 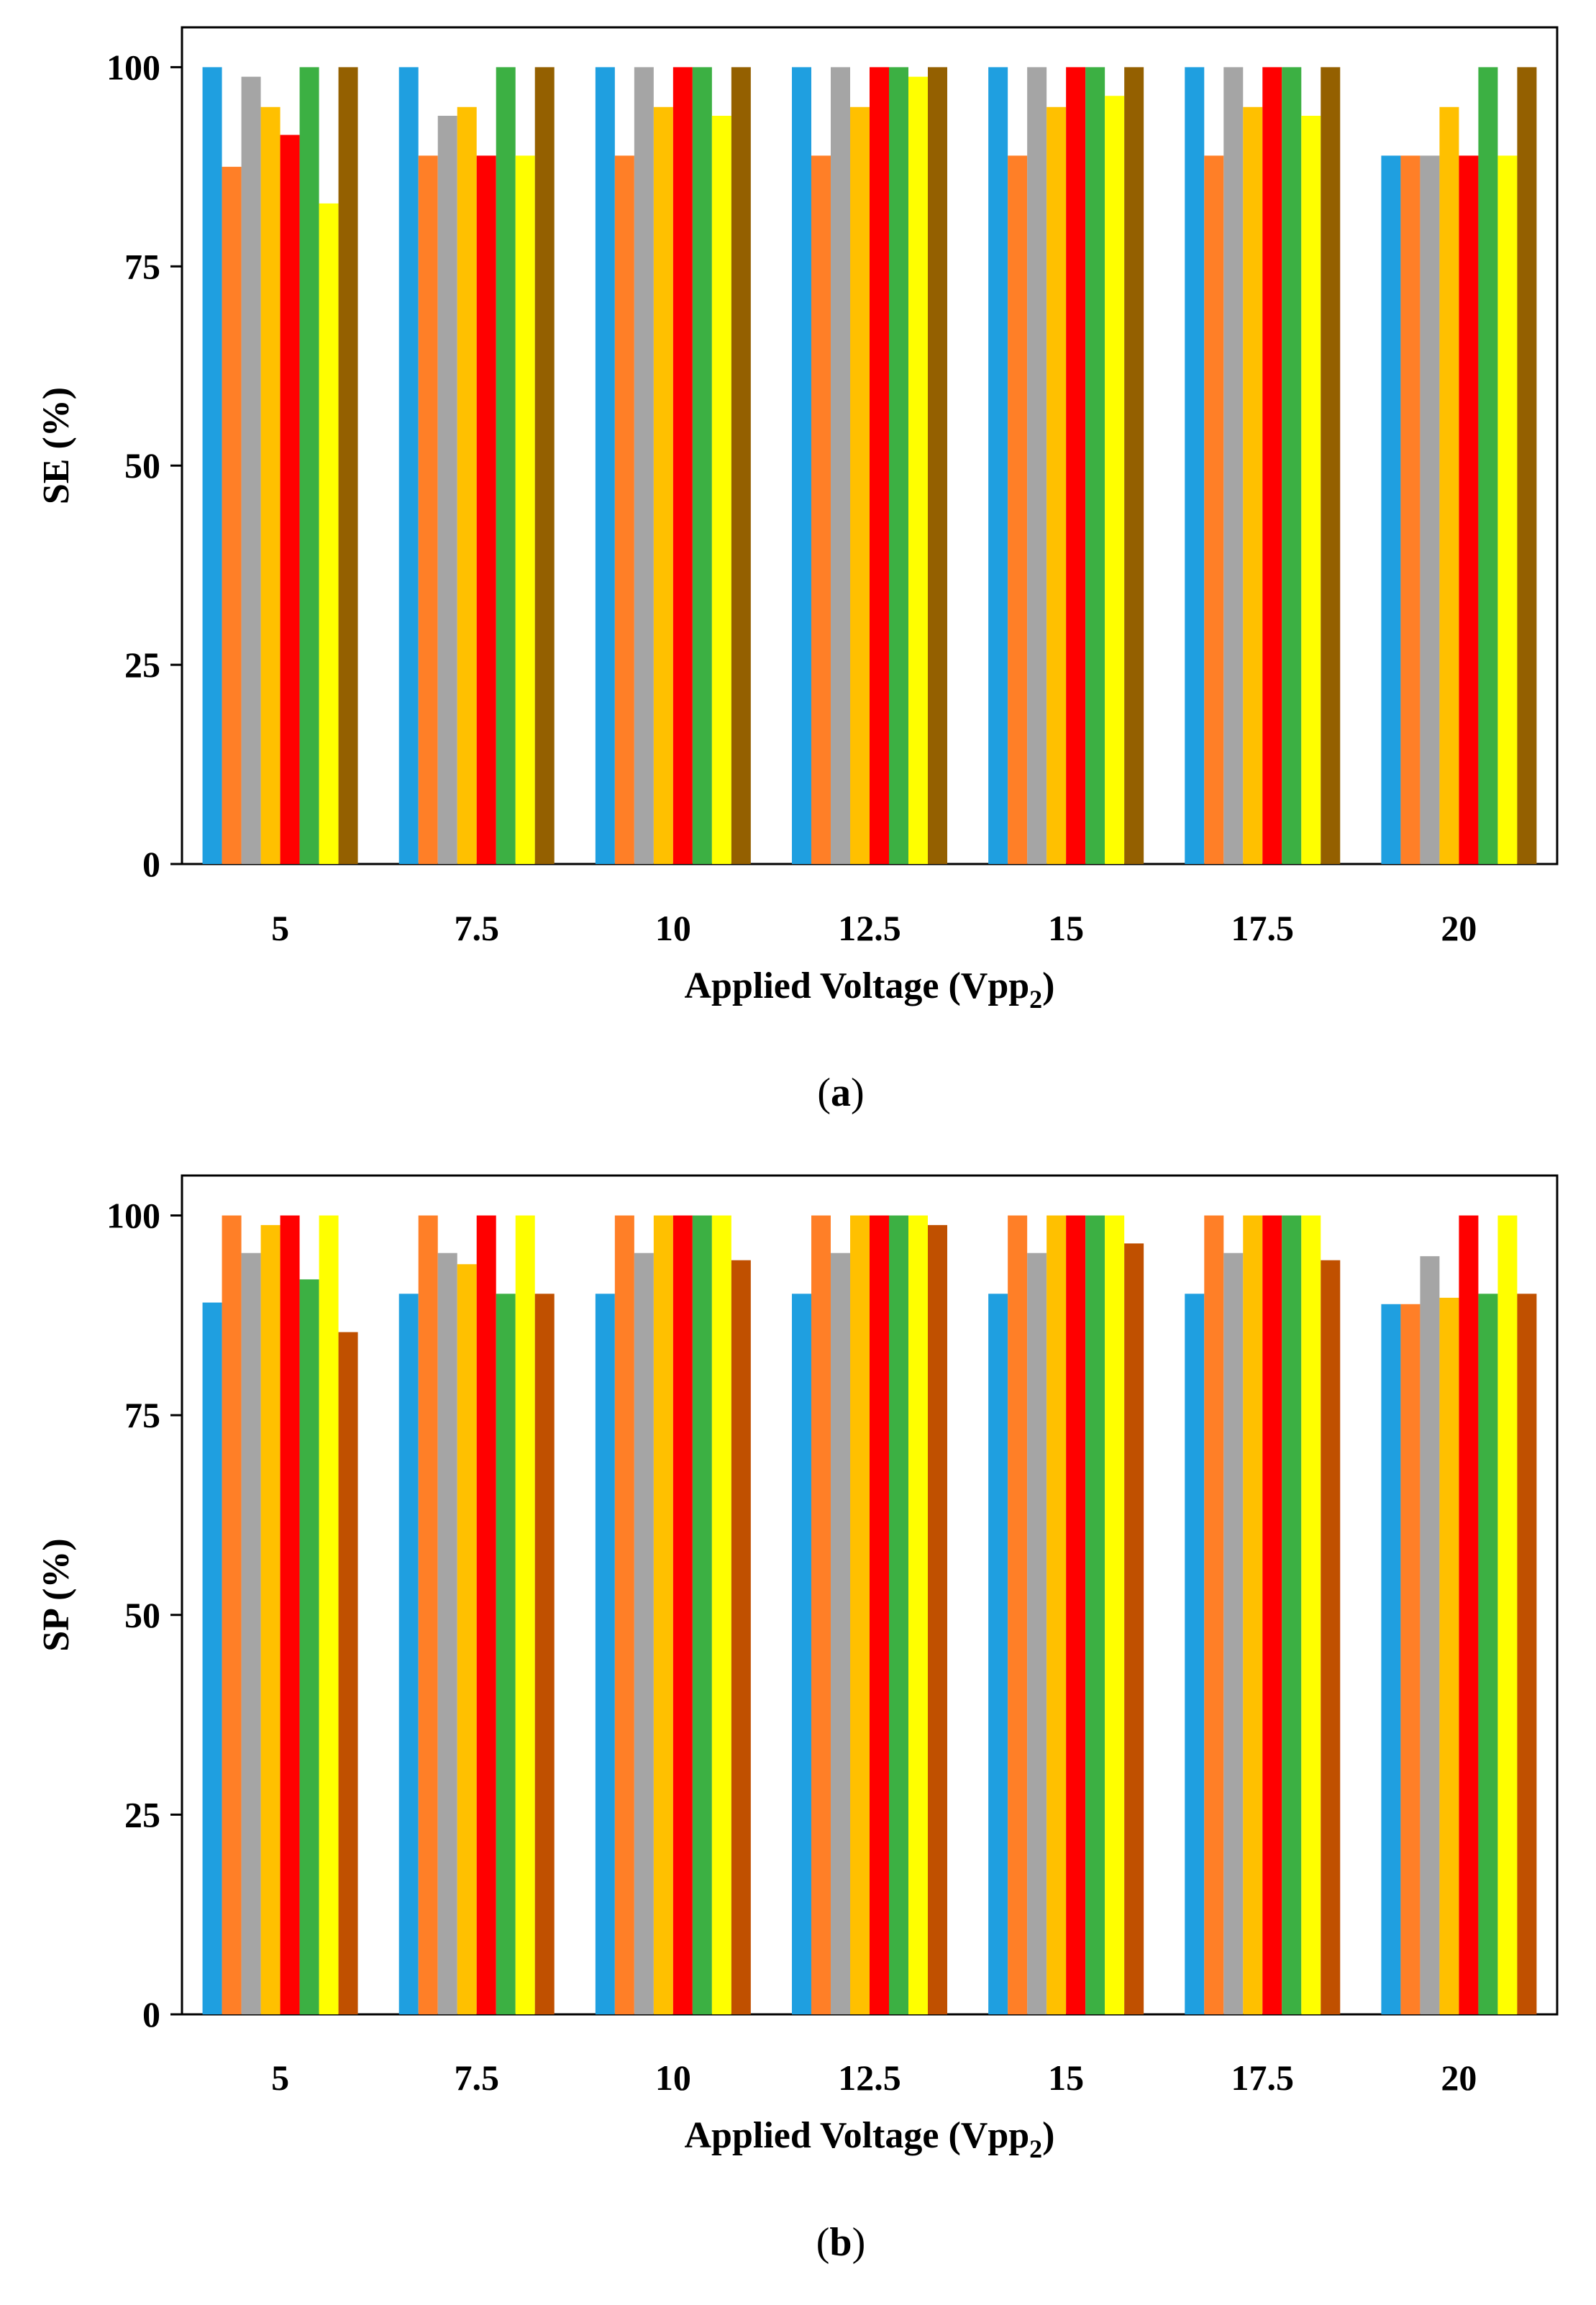 I want to click on panel-caption: (b), so click(x=840, y=2242).